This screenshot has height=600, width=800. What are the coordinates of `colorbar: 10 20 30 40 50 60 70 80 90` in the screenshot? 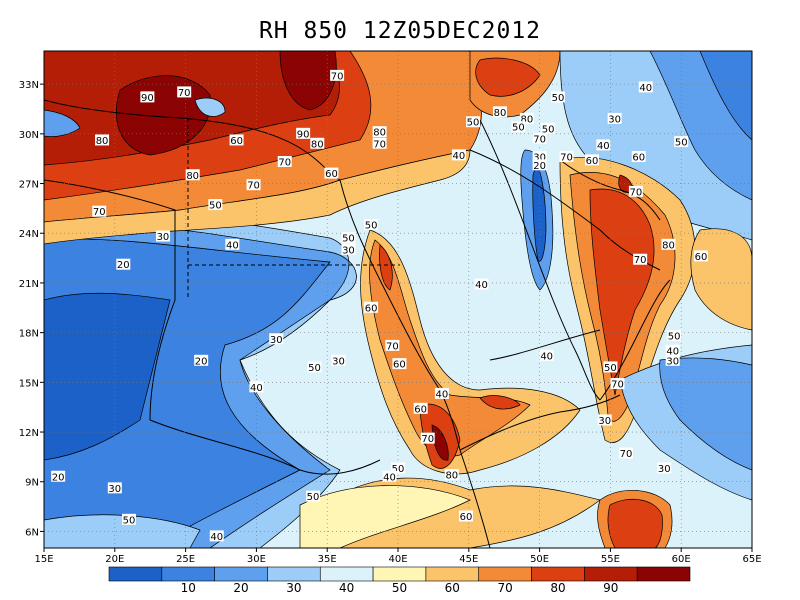 It's located at (399, 580).